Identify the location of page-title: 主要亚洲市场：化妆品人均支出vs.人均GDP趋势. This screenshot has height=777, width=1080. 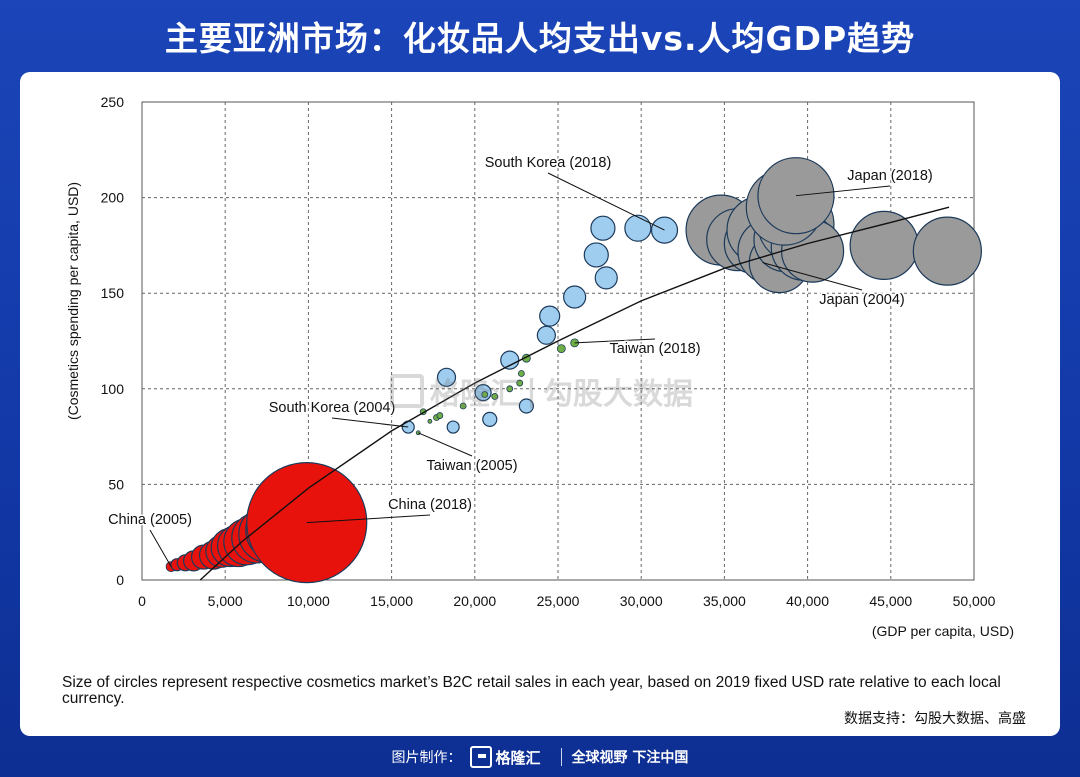
(540, 38).